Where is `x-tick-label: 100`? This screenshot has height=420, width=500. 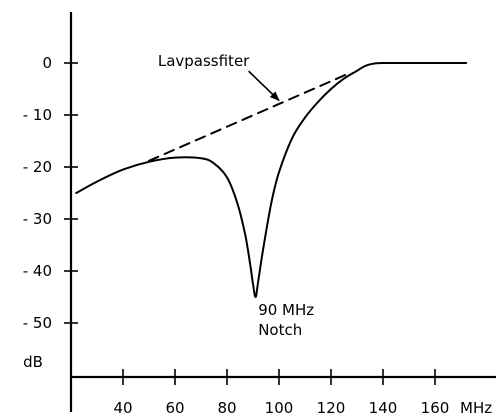 x-tick-label: 100 is located at coordinates (279, 408).